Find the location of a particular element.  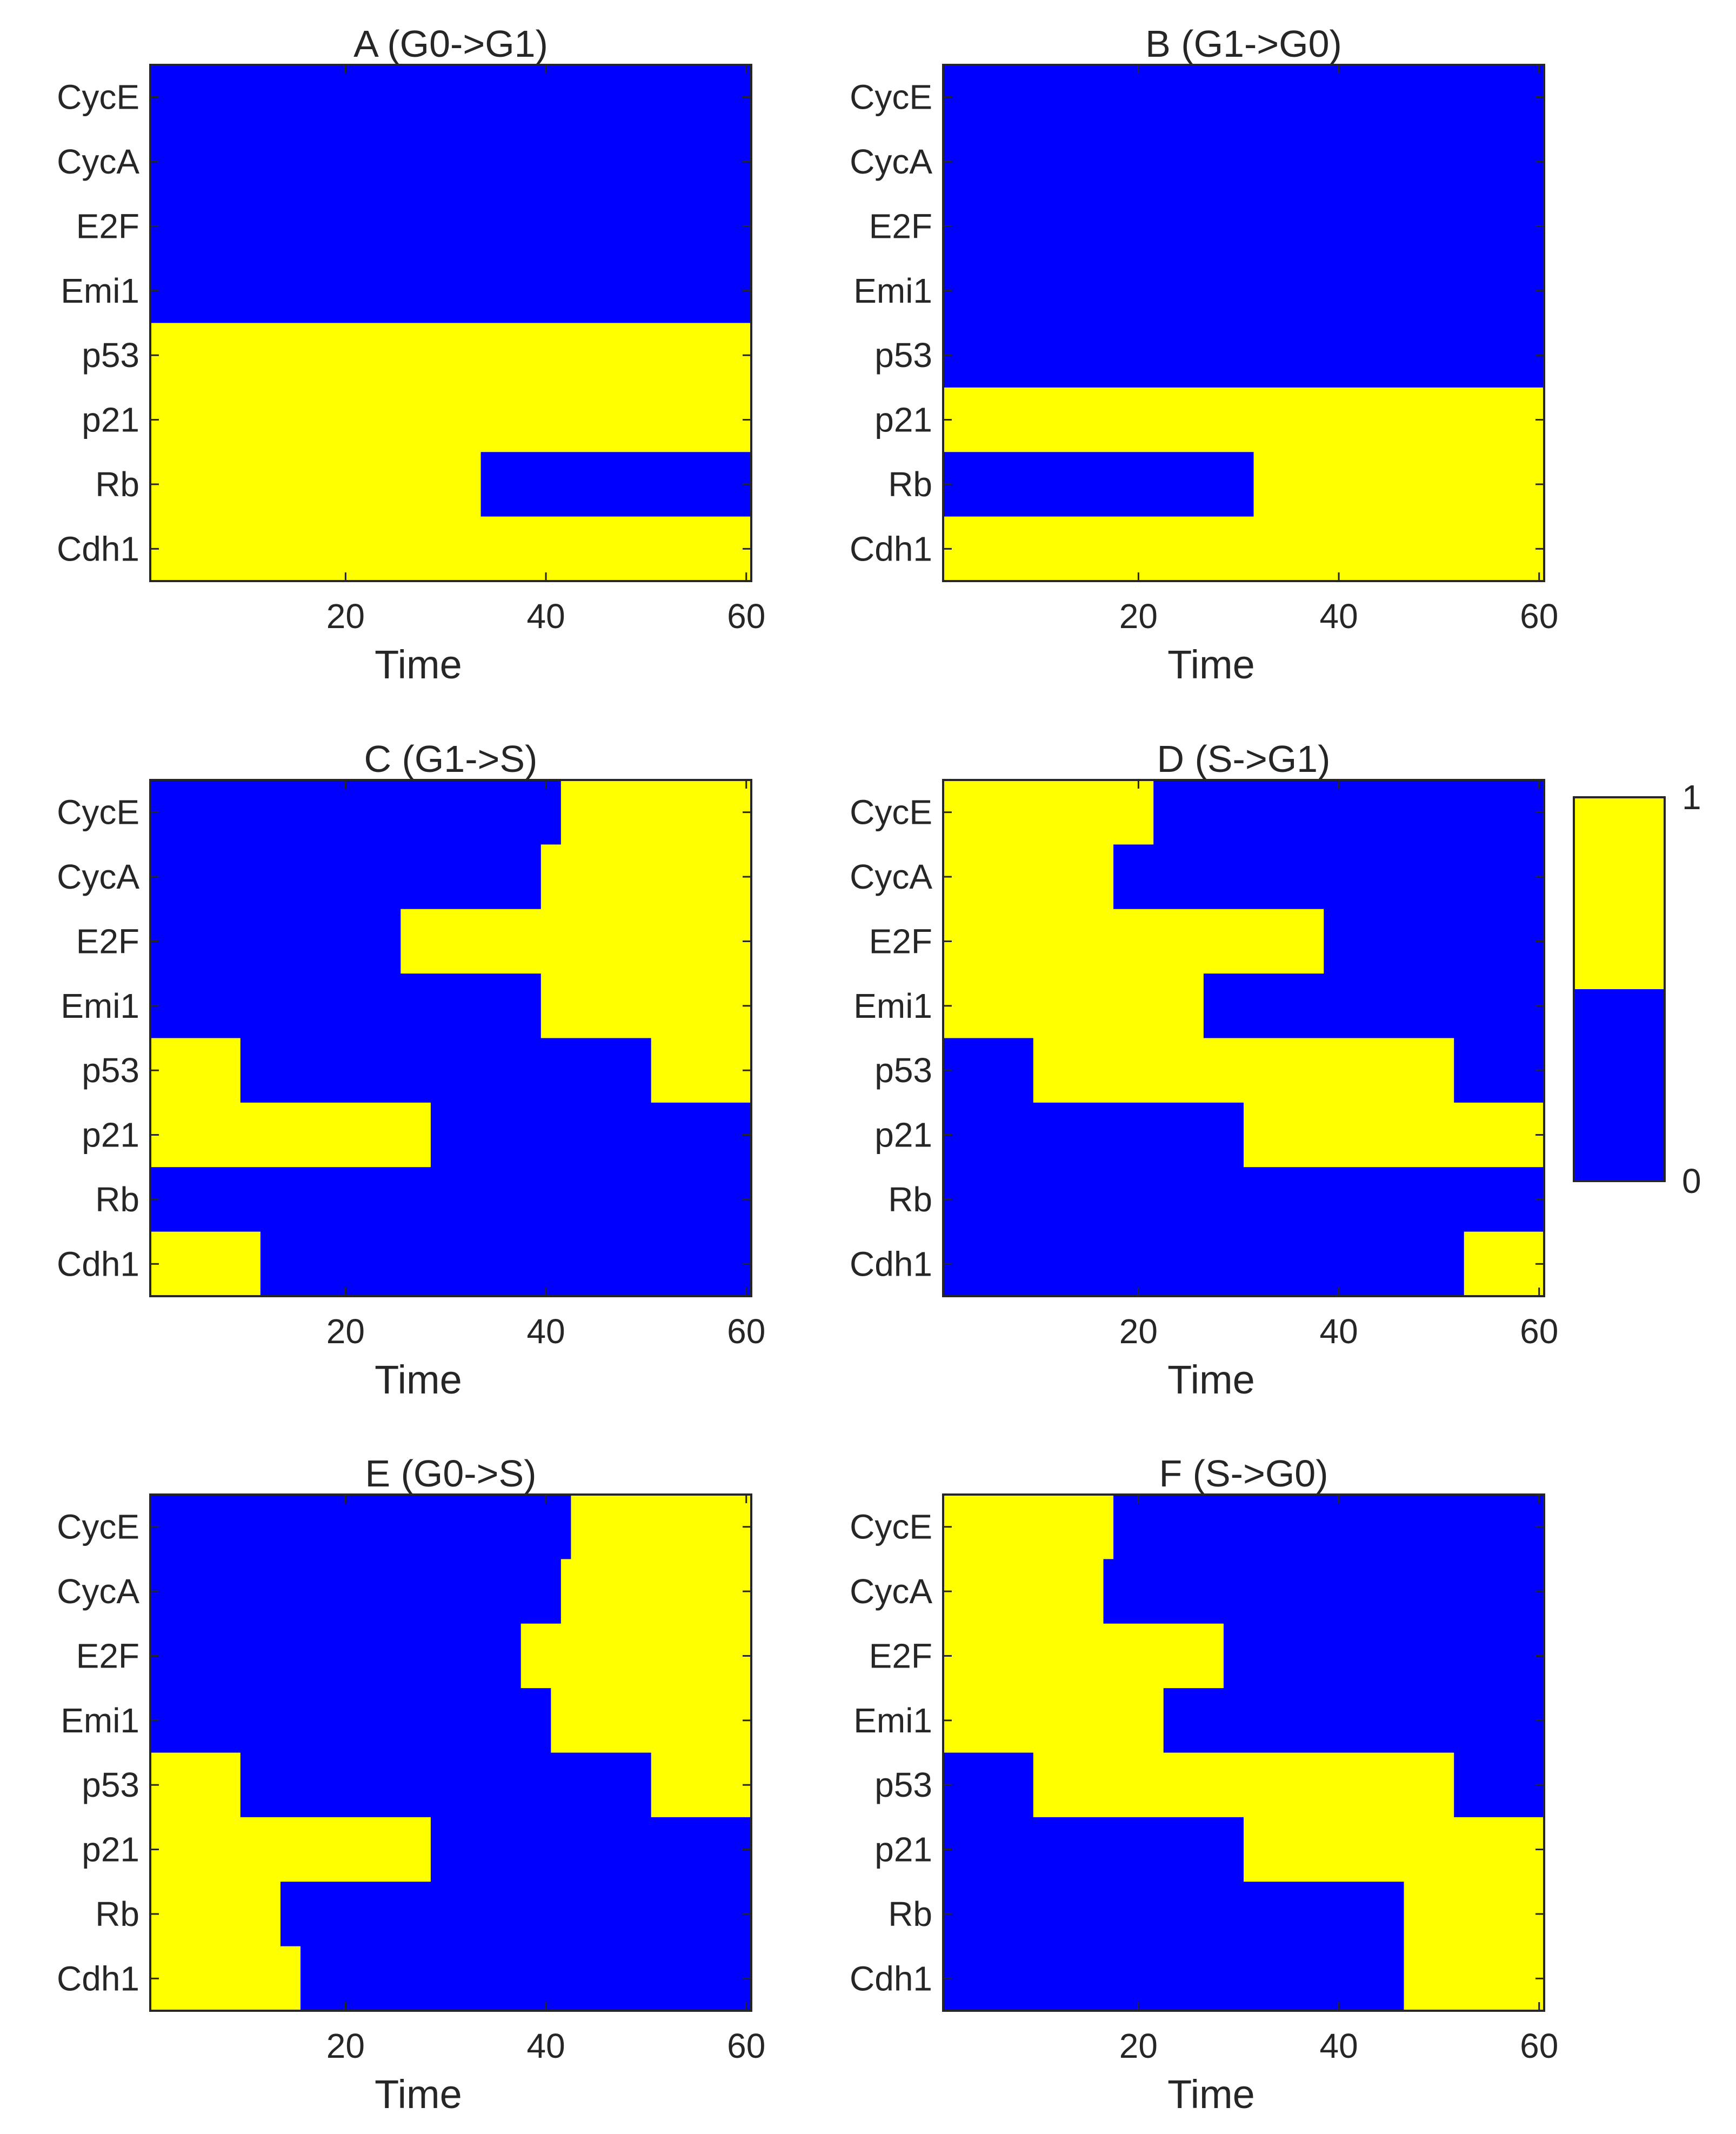

plot-frame is located at coordinates (451, 1038).